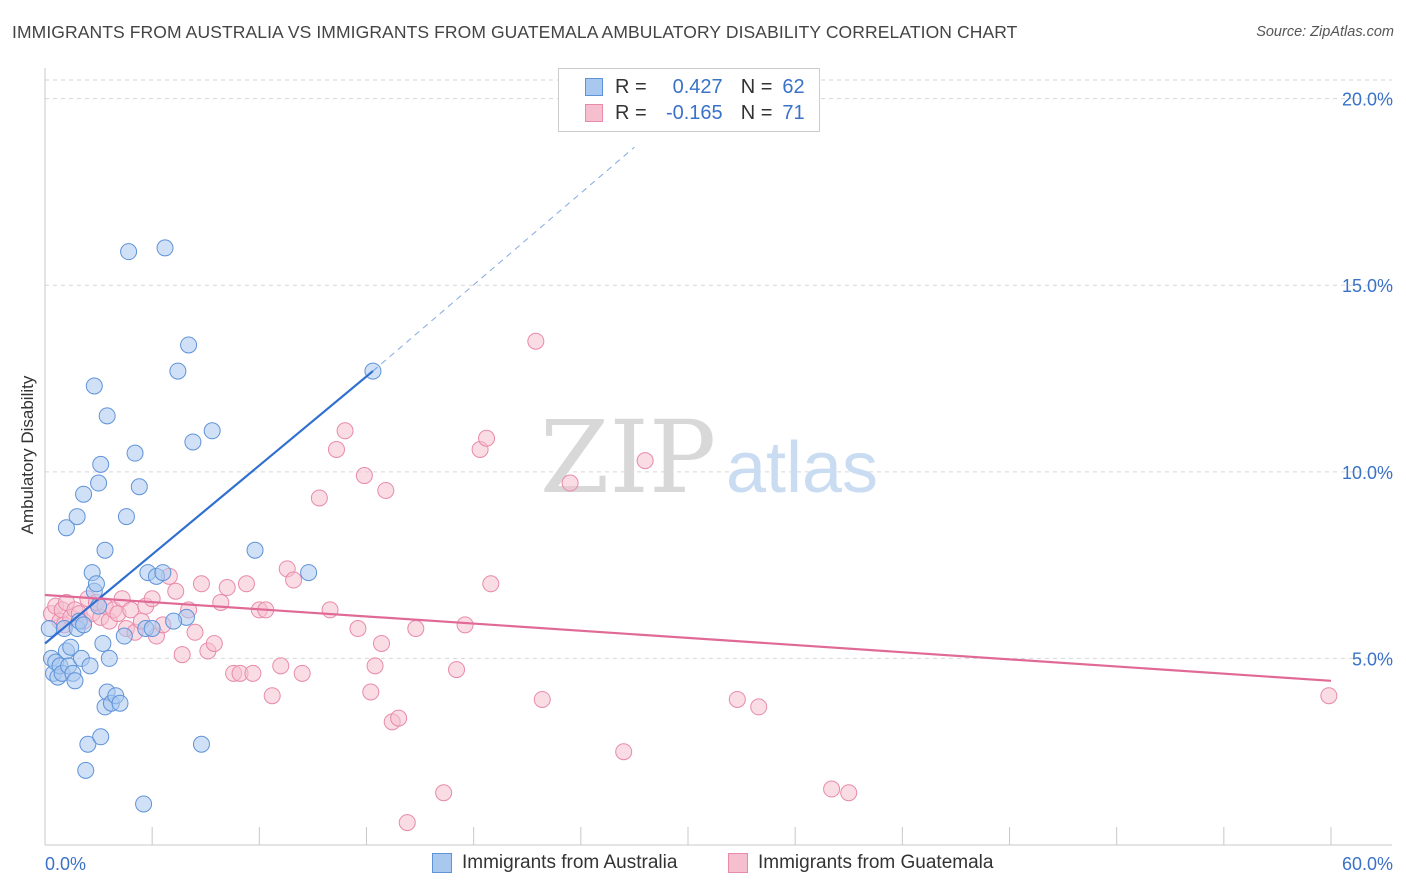 This screenshot has width=1406, height=892. I want to click on legend-r-key: R =, so click(631, 86).